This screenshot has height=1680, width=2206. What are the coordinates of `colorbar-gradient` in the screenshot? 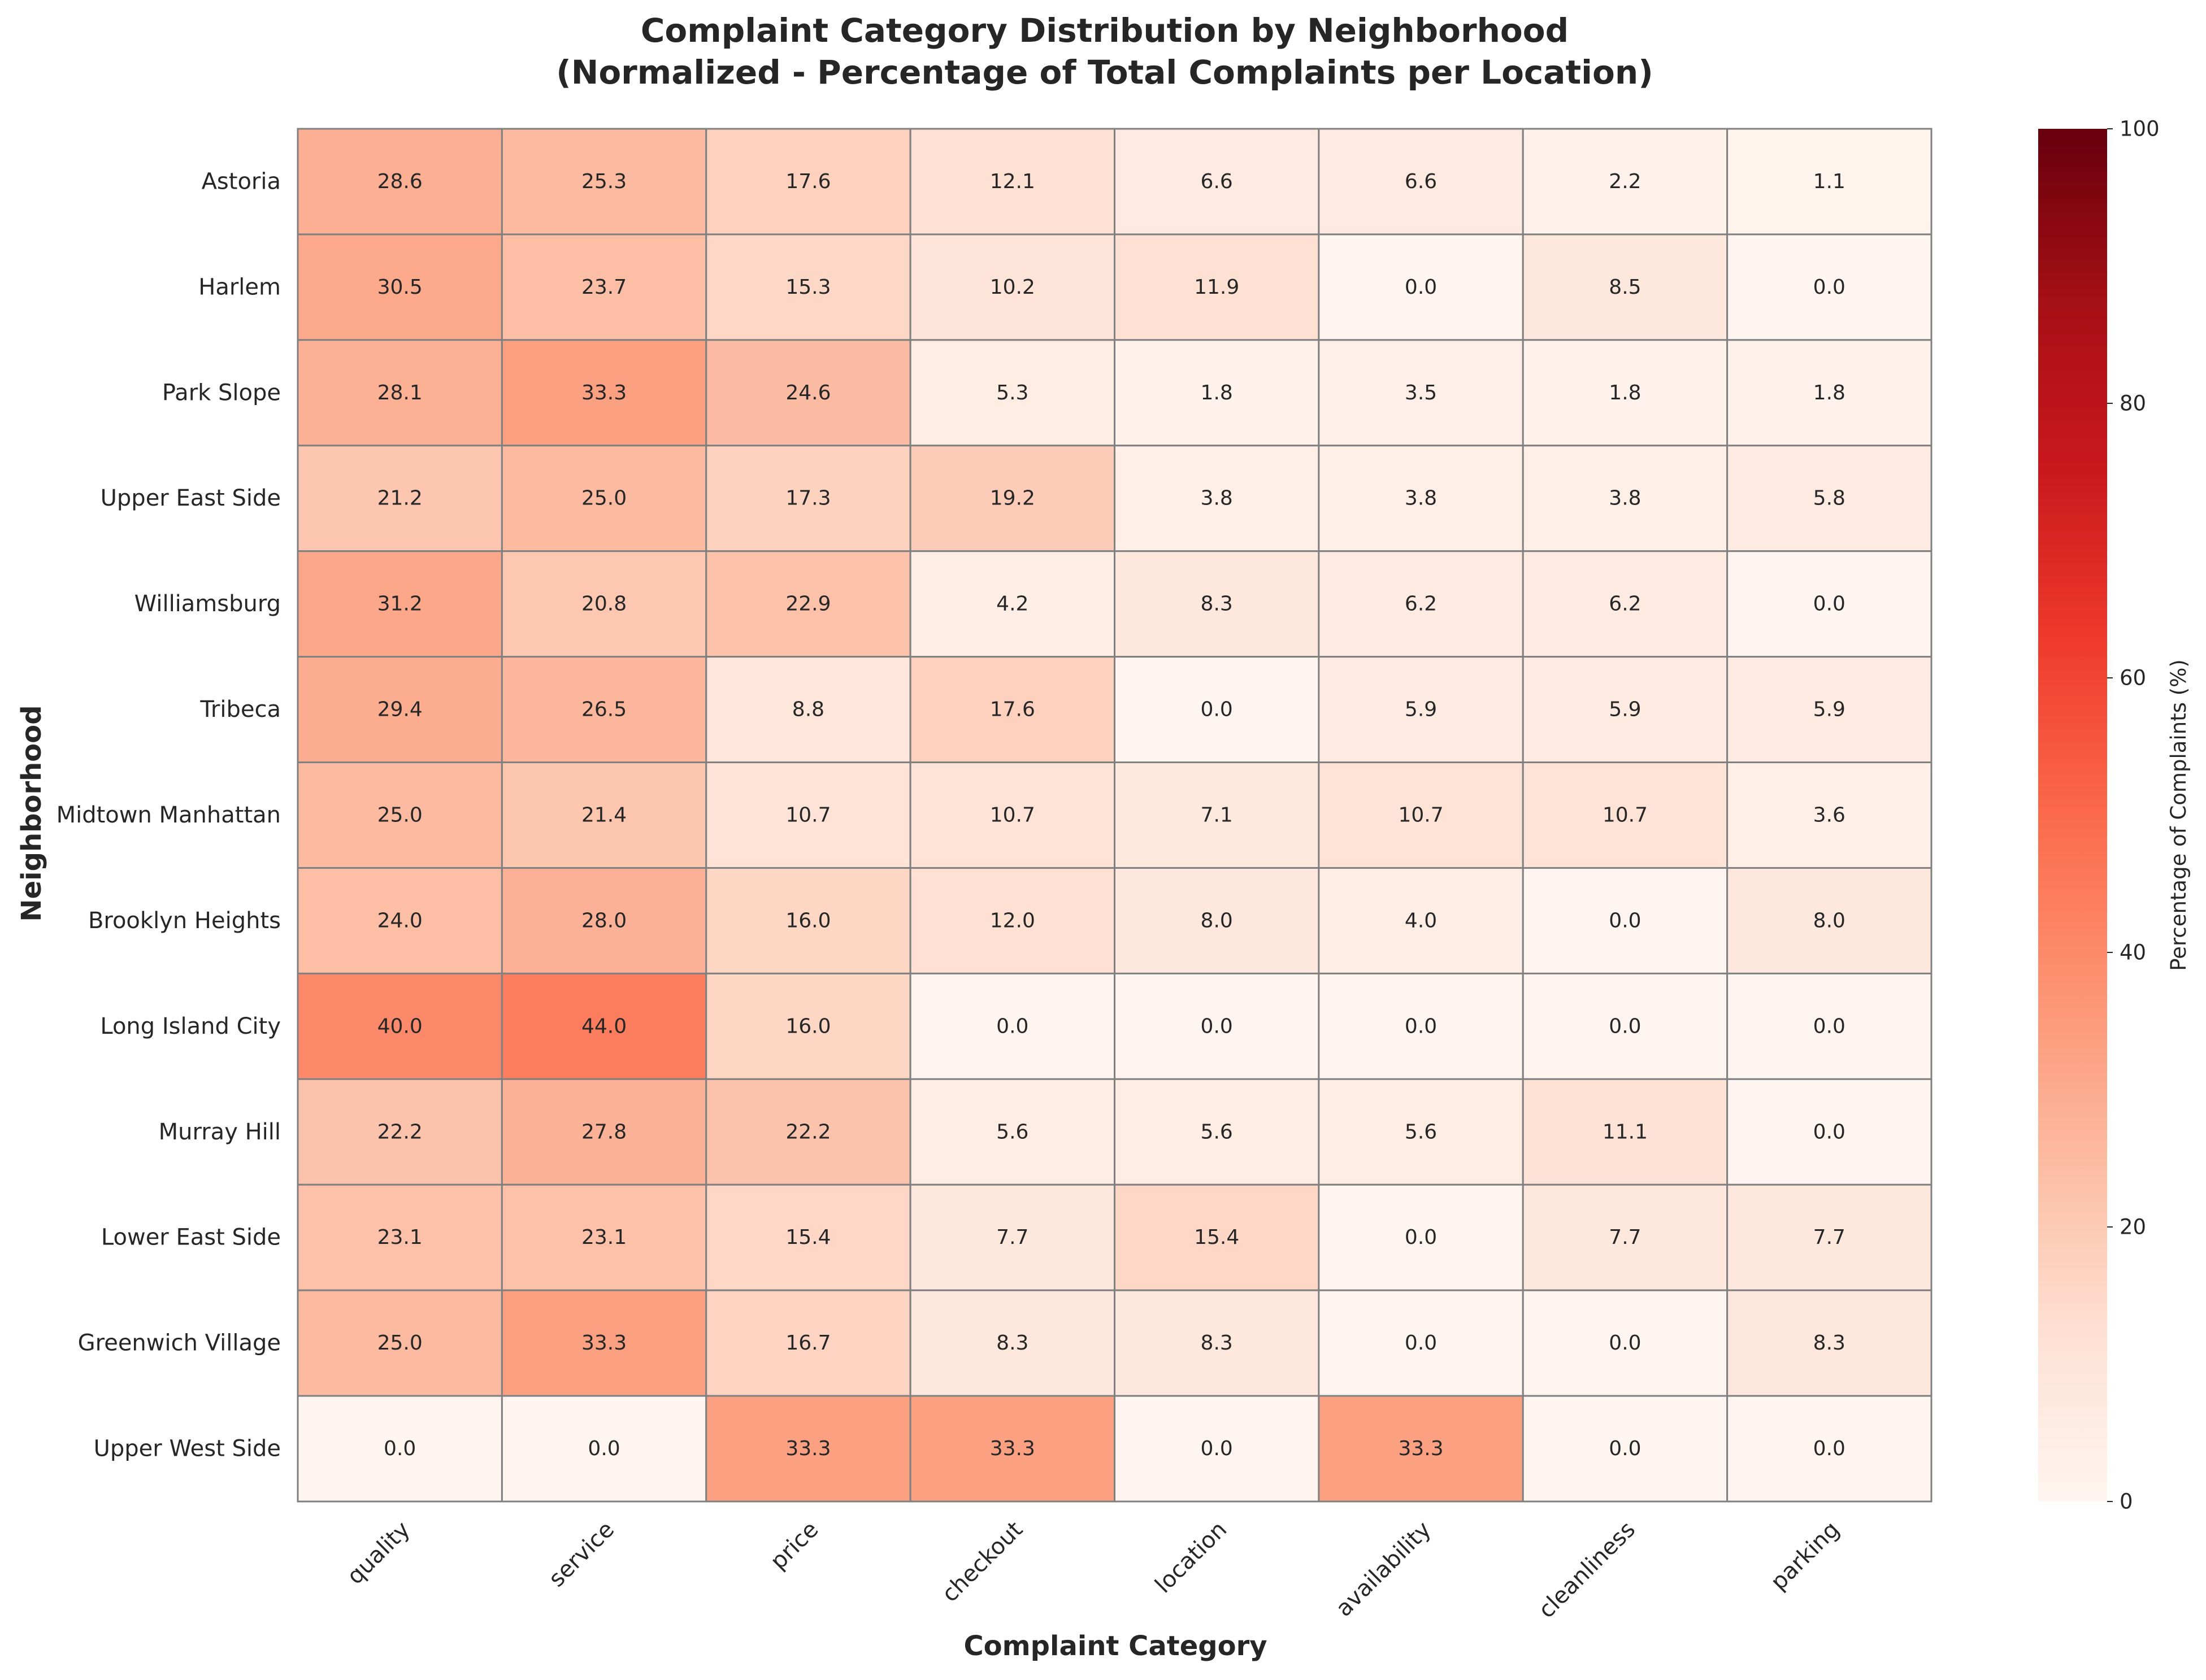 It's located at (2073, 815).